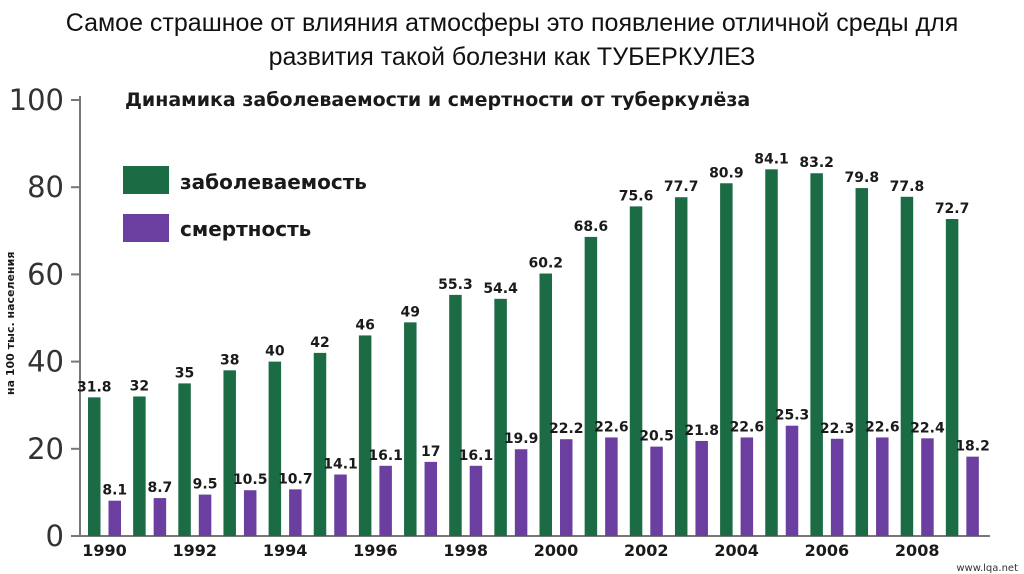 The width and height of the screenshot is (1024, 574). What do you see at coordinates (114, 491) in the screenshot?
I see `data-label-mortality: 8.1` at bounding box center [114, 491].